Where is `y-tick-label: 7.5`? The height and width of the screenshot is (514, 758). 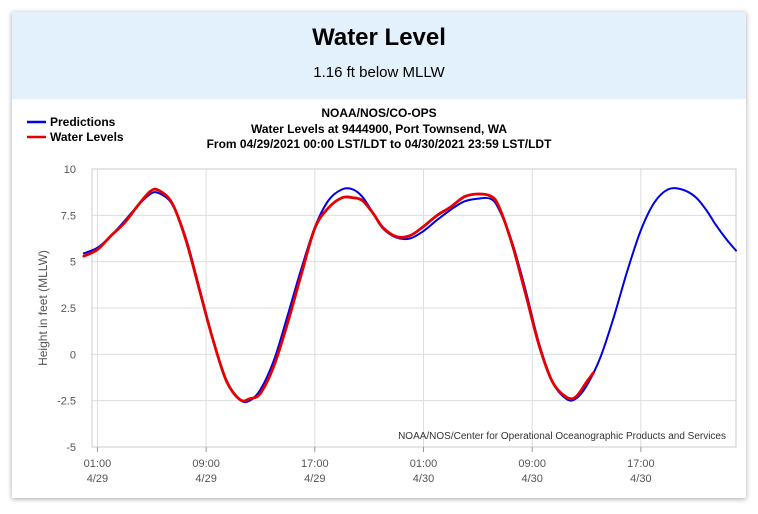 y-tick-label: 7.5 is located at coordinates (68, 216).